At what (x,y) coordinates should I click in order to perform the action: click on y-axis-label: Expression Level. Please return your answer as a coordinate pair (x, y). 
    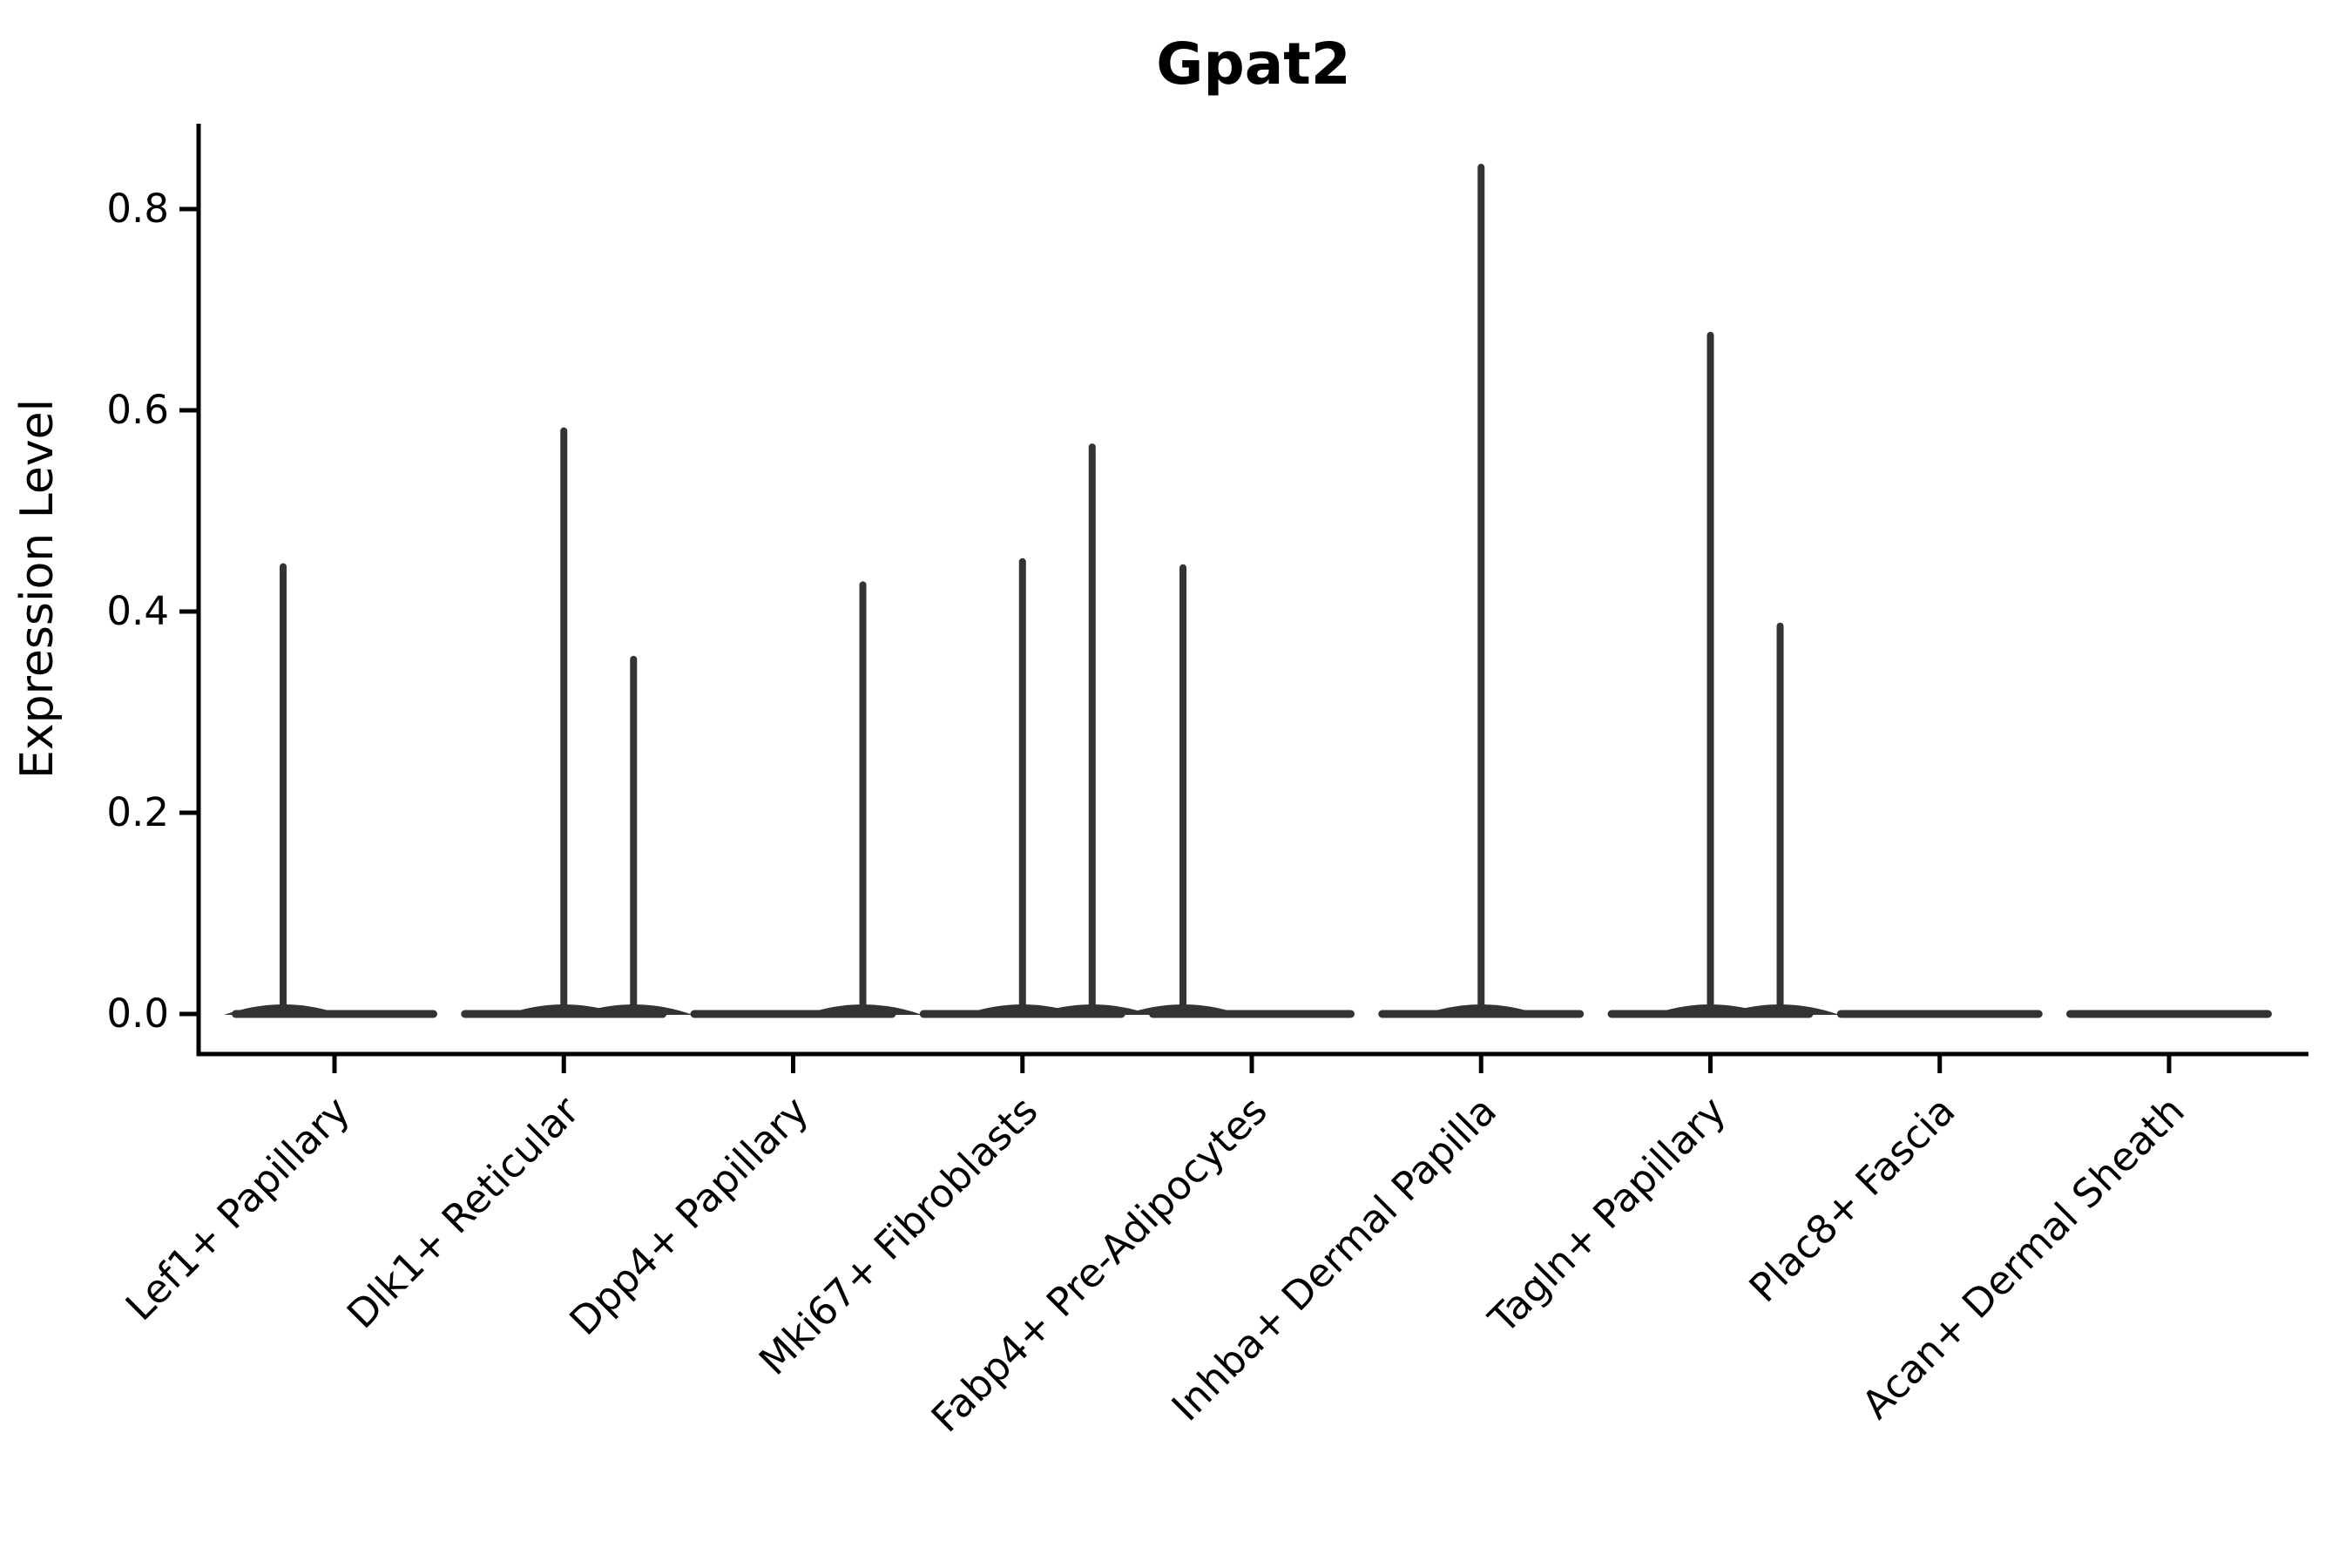
    Looking at the image, I should click on (37, 589).